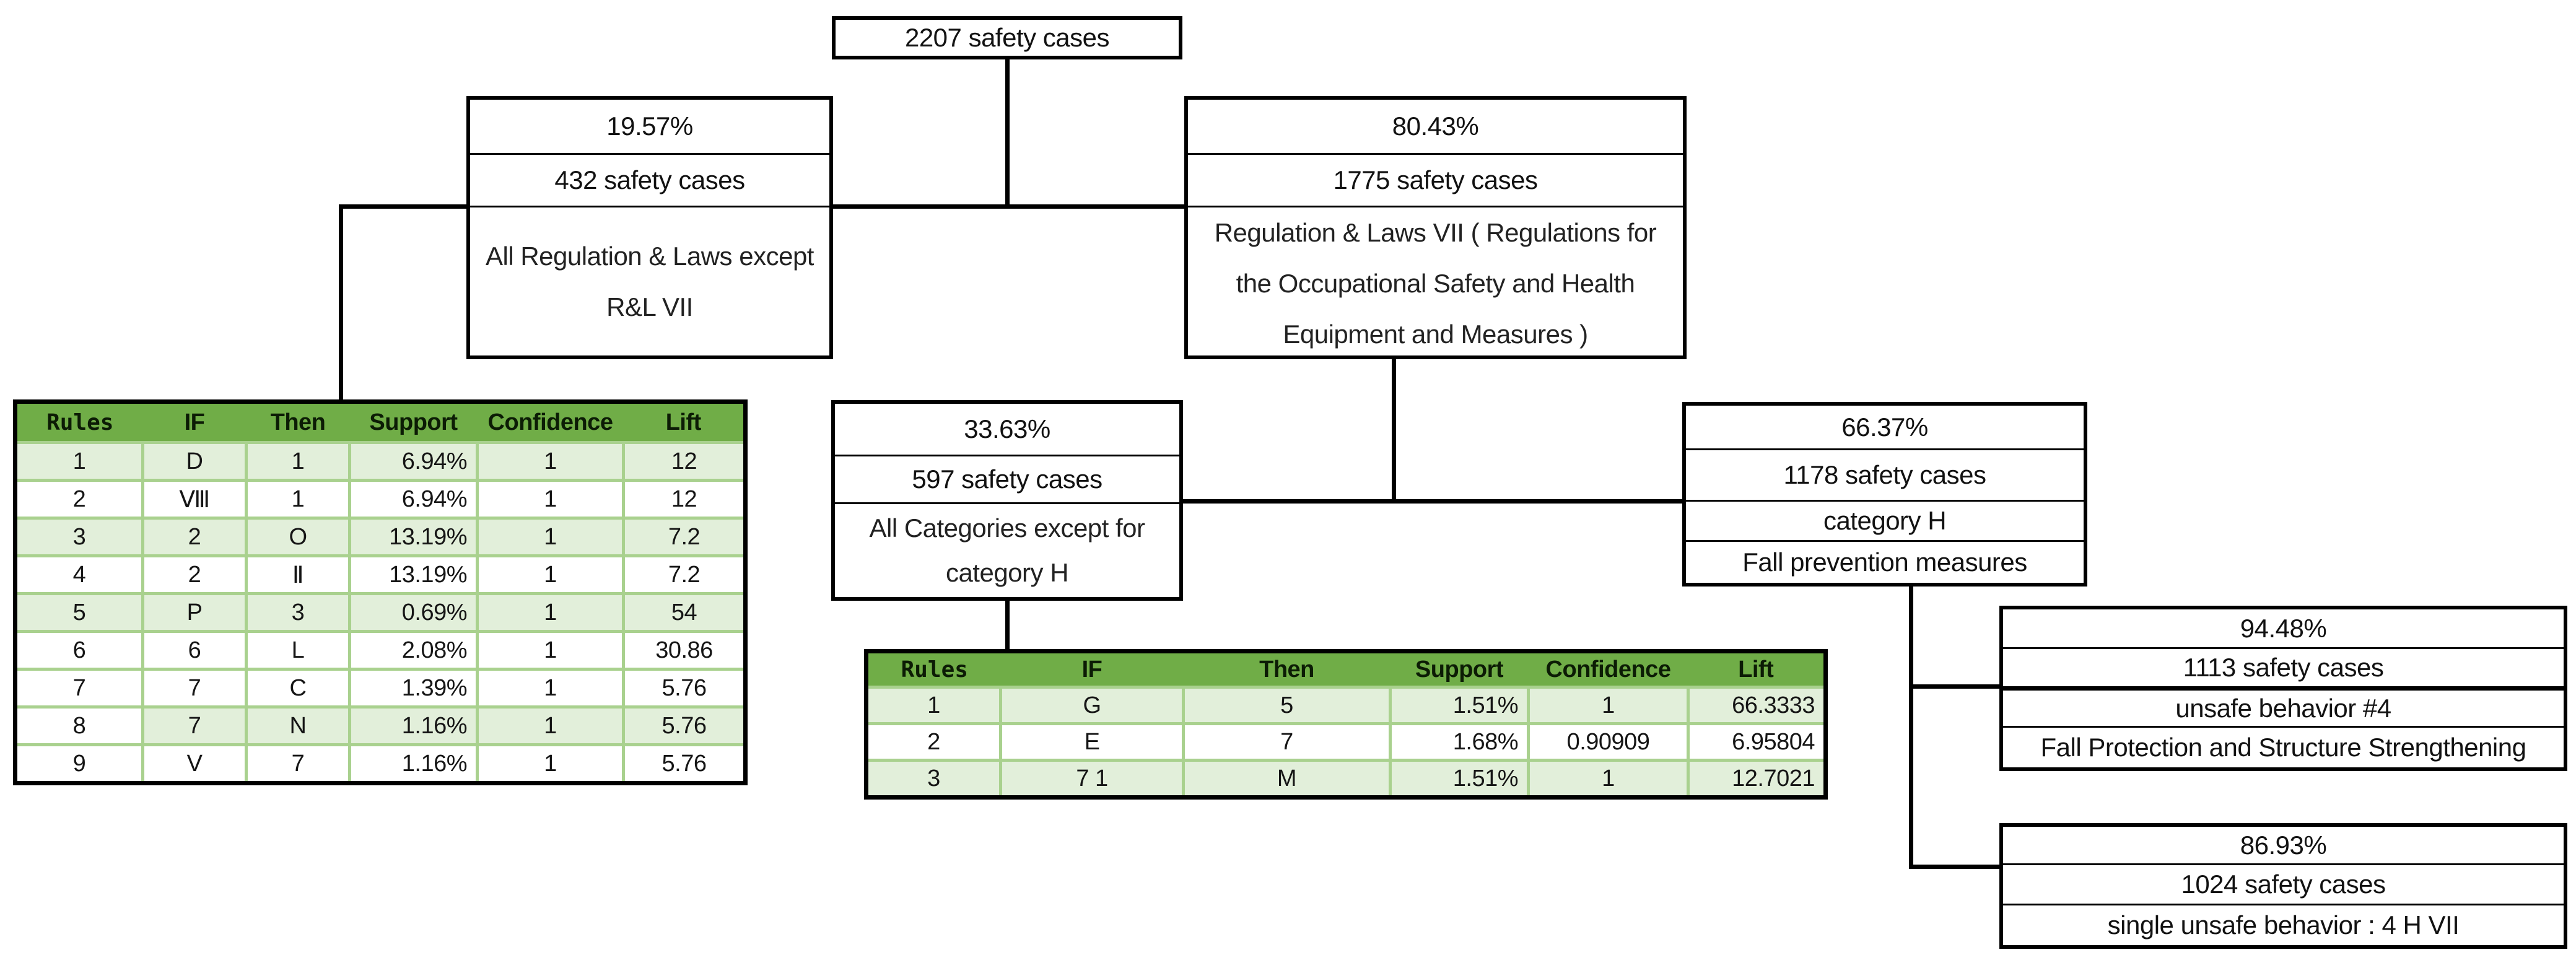 The height and width of the screenshot is (955, 2576). Describe the element at coordinates (194, 764) in the screenshot. I see `cell: V` at that location.